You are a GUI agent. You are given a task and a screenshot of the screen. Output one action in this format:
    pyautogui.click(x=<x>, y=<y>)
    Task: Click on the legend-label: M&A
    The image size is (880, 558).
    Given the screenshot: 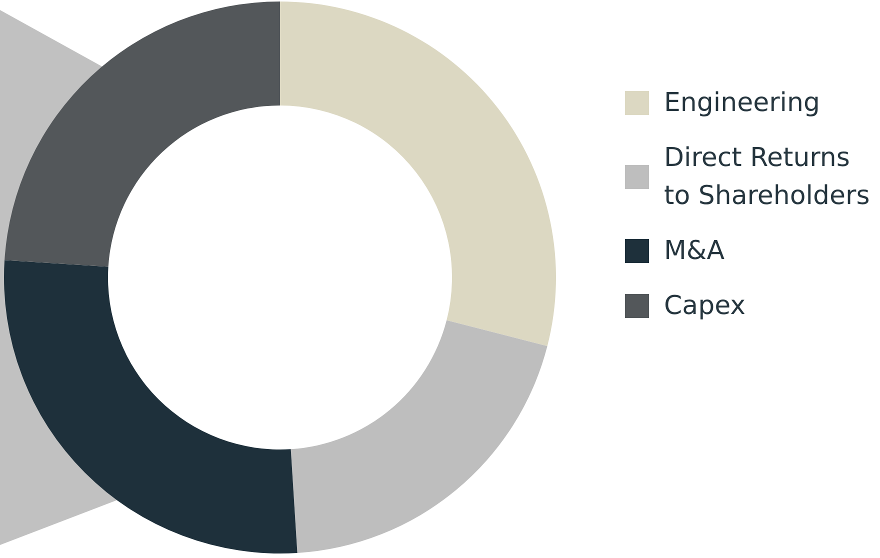 What is the action you would take?
    pyautogui.click(x=694, y=251)
    